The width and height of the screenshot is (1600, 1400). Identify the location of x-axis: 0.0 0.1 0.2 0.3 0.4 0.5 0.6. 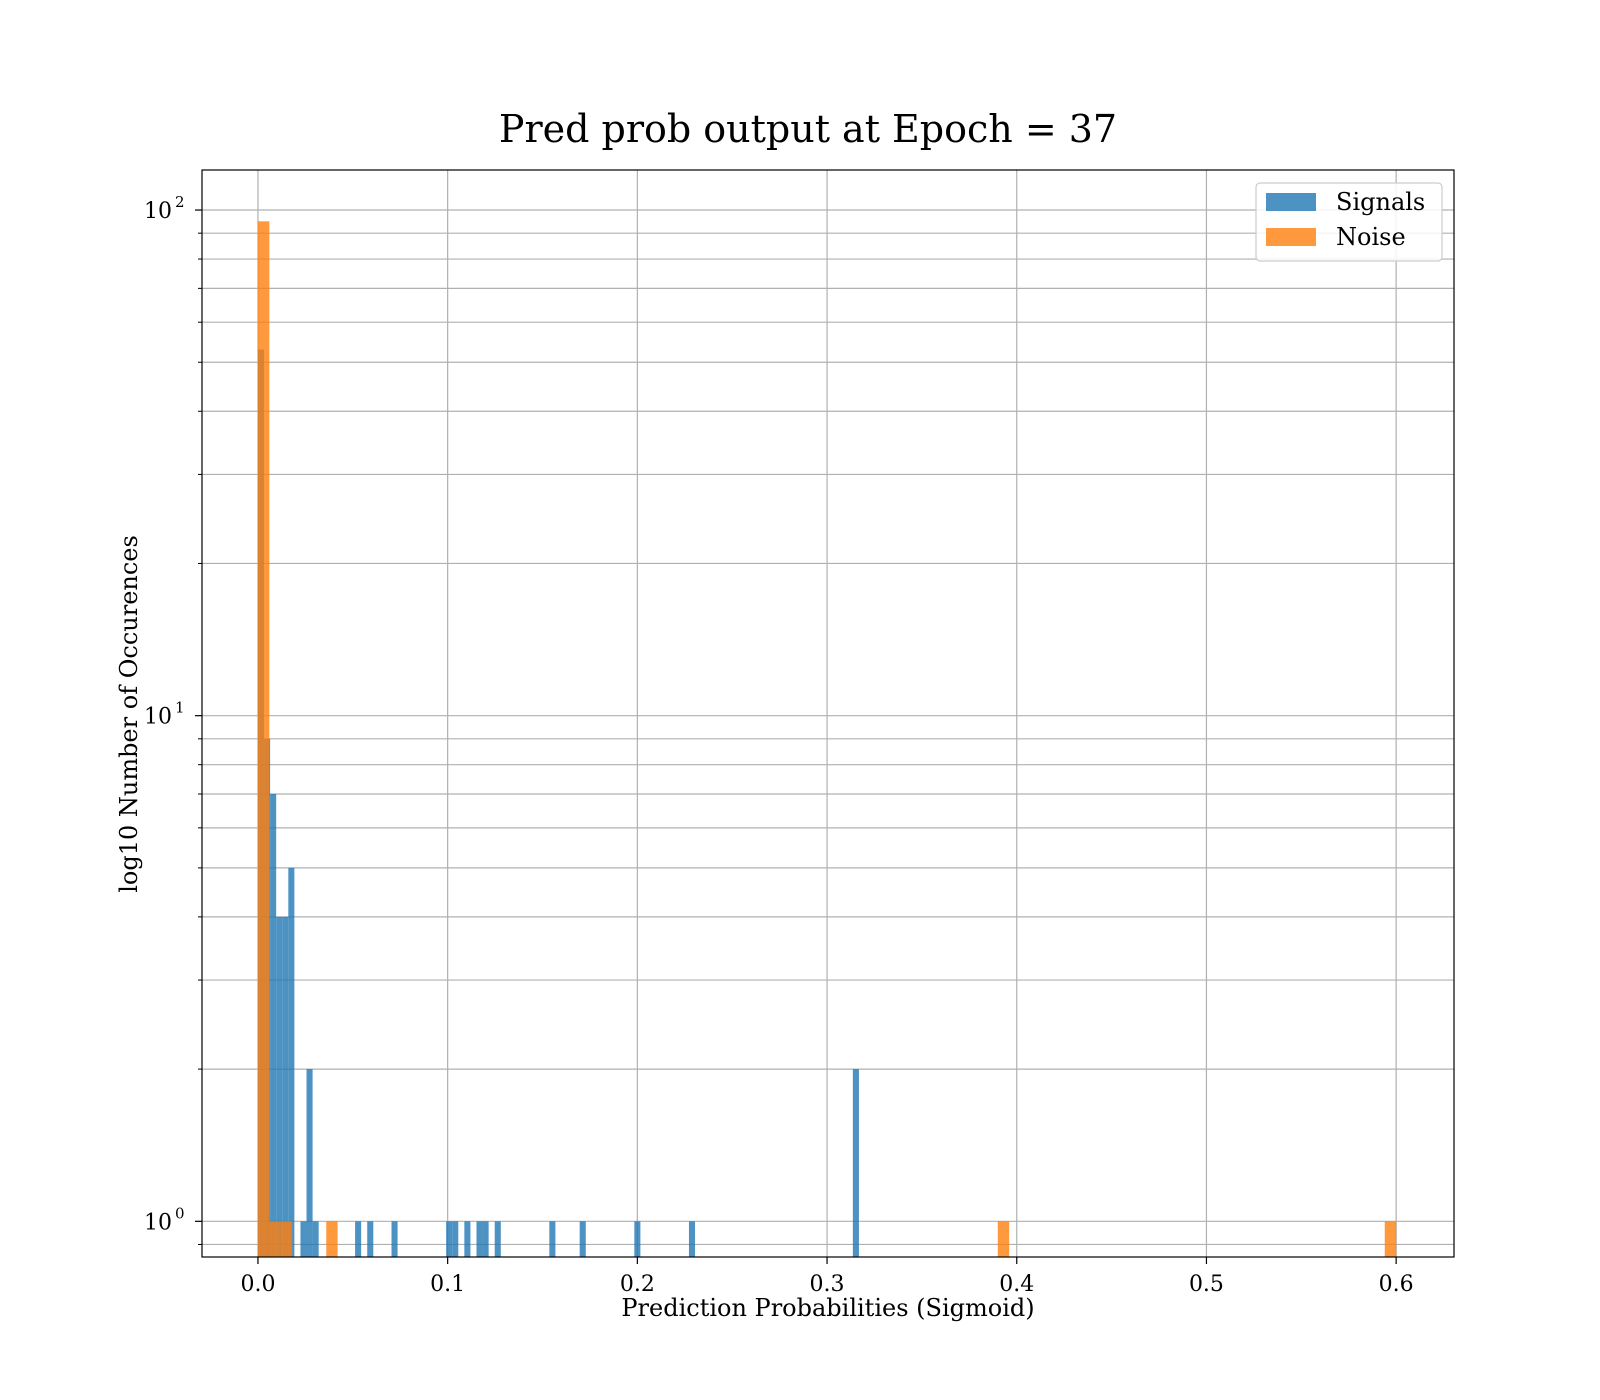
(827, 1277).